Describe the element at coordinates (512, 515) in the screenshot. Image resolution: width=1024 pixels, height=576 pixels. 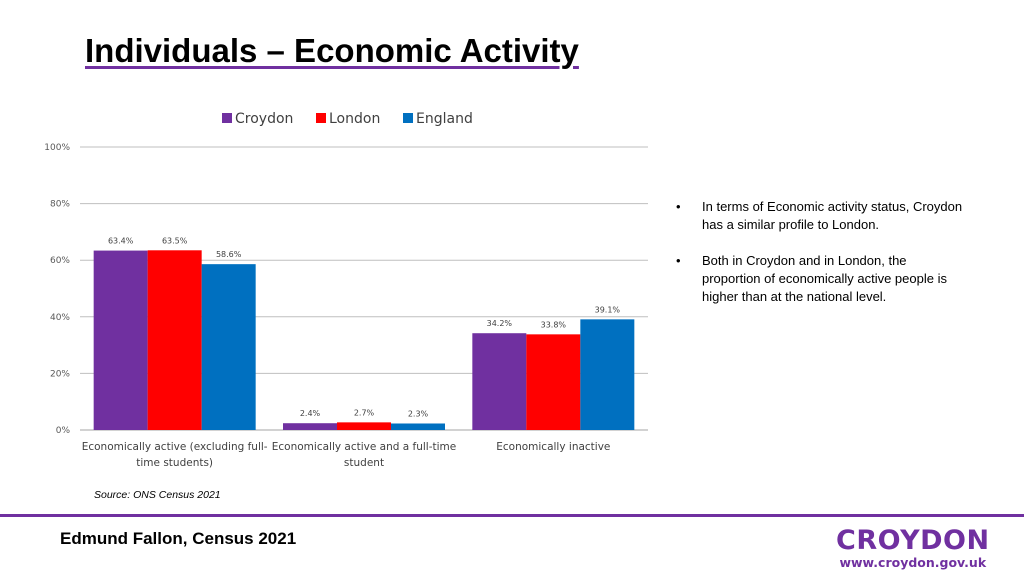
I see `footer-divider` at that location.